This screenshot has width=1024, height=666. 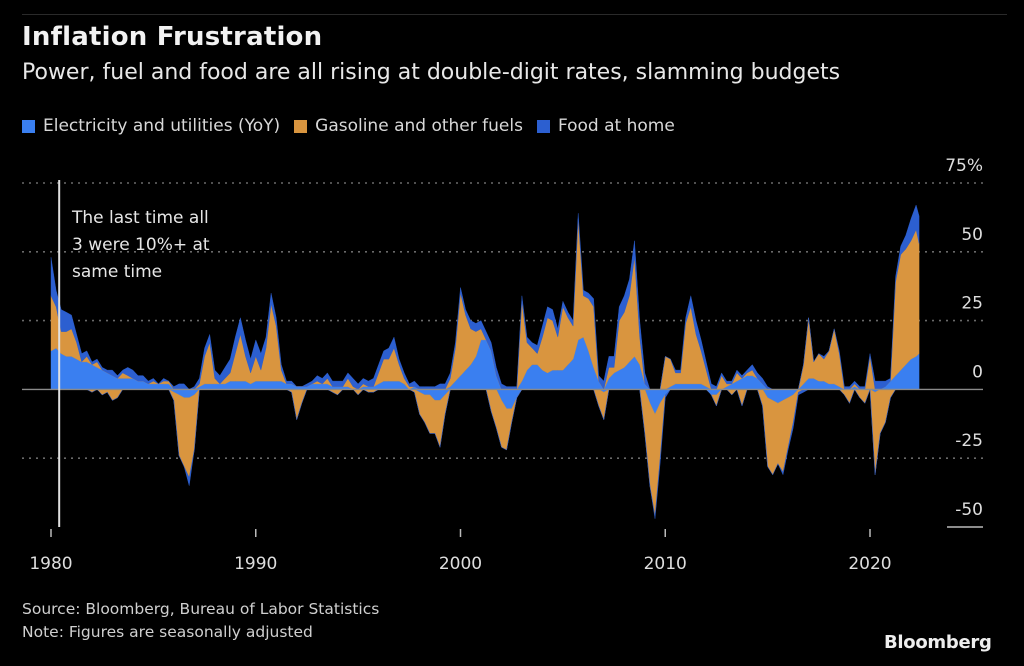 What do you see at coordinates (964, 342) in the screenshot?
I see `y-axis: 75% 50 25 0 -25 -50` at bounding box center [964, 342].